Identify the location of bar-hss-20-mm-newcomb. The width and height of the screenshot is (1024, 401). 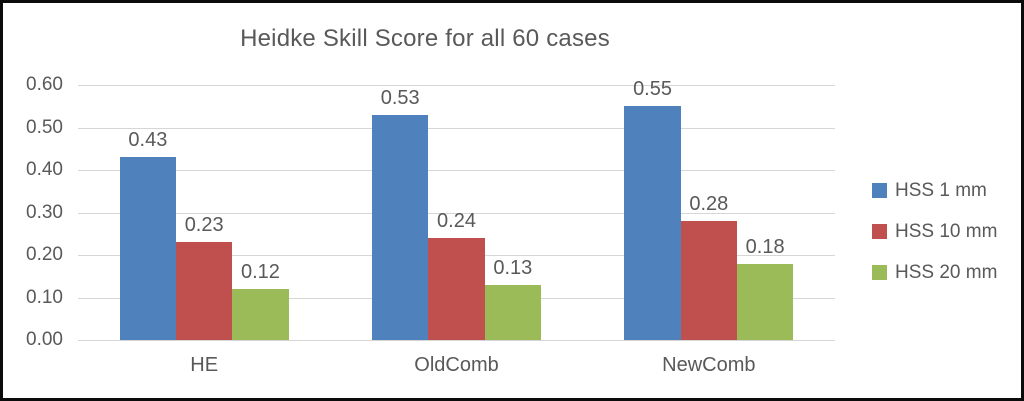
(765, 301).